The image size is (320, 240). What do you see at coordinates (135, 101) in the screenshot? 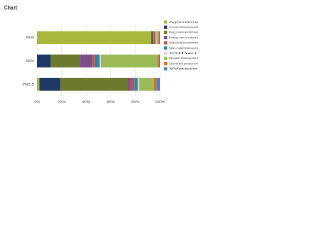
I see `x-tick-label: 80%` at bounding box center [135, 101].